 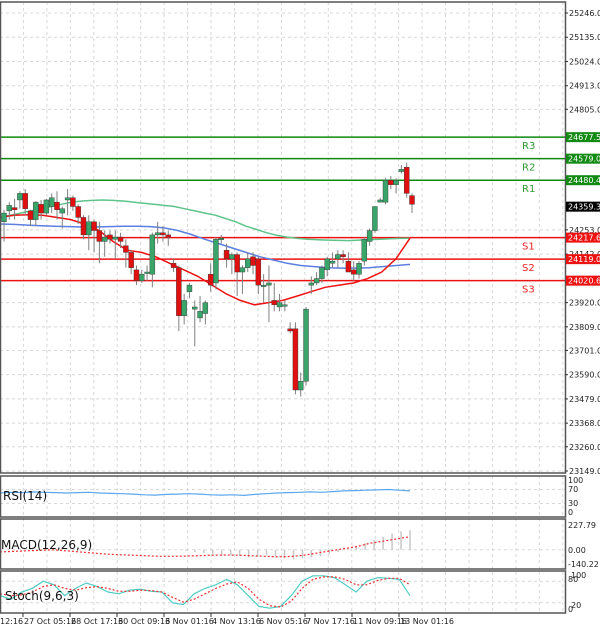 What do you see at coordinates (25, 496) in the screenshot?
I see `rsi-title: RSI(14)` at bounding box center [25, 496].